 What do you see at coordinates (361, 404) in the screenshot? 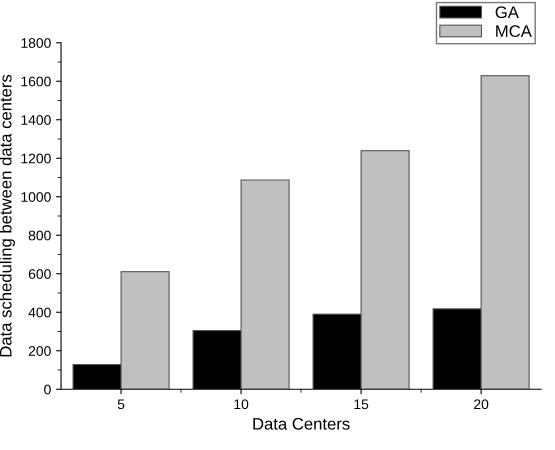
I see `x-tick-label: 15` at bounding box center [361, 404].